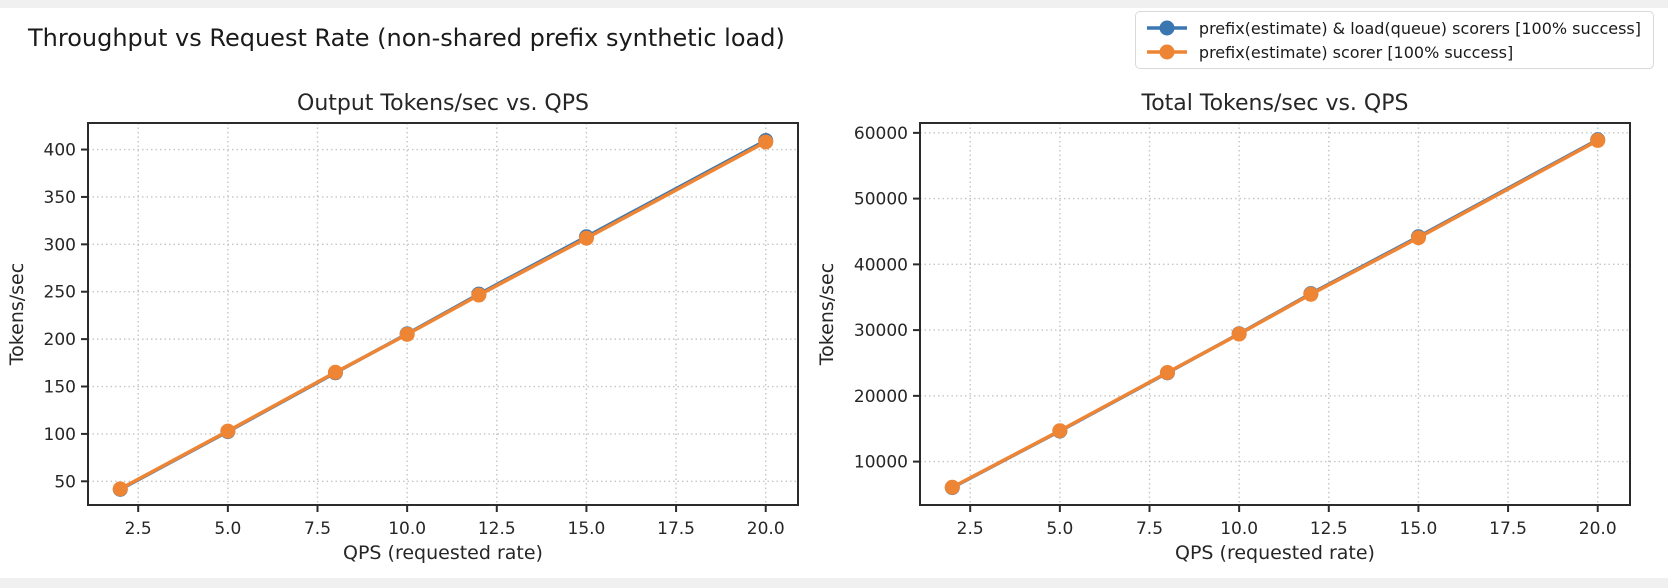 The height and width of the screenshot is (588, 1668). Describe the element at coordinates (65, 482) in the screenshot. I see `y-tick-label: 50` at that location.